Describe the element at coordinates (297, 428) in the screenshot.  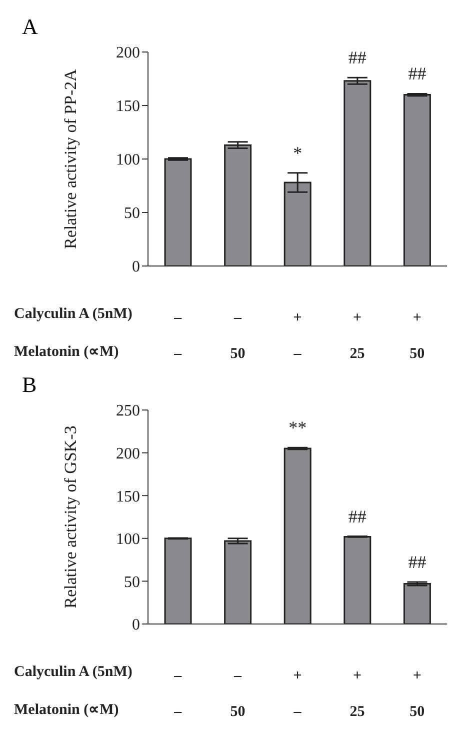
I see `data-label: **` at that location.